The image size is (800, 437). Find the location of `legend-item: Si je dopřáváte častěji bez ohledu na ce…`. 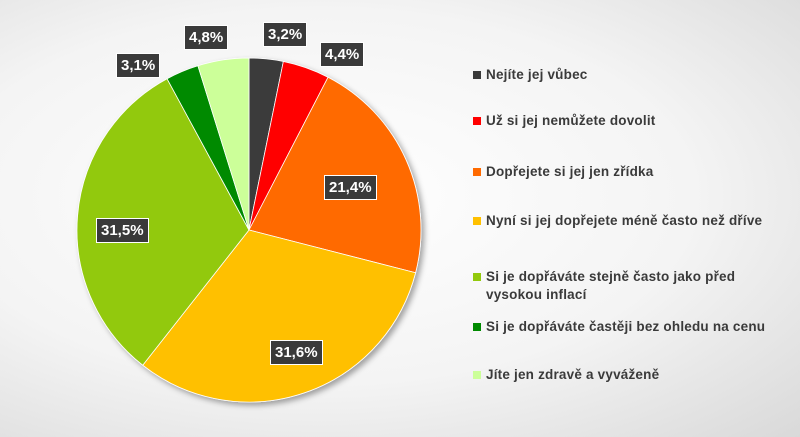

legend-item: Si je dopřáváte častěji bez ohledu na ce… is located at coordinates (623, 327).